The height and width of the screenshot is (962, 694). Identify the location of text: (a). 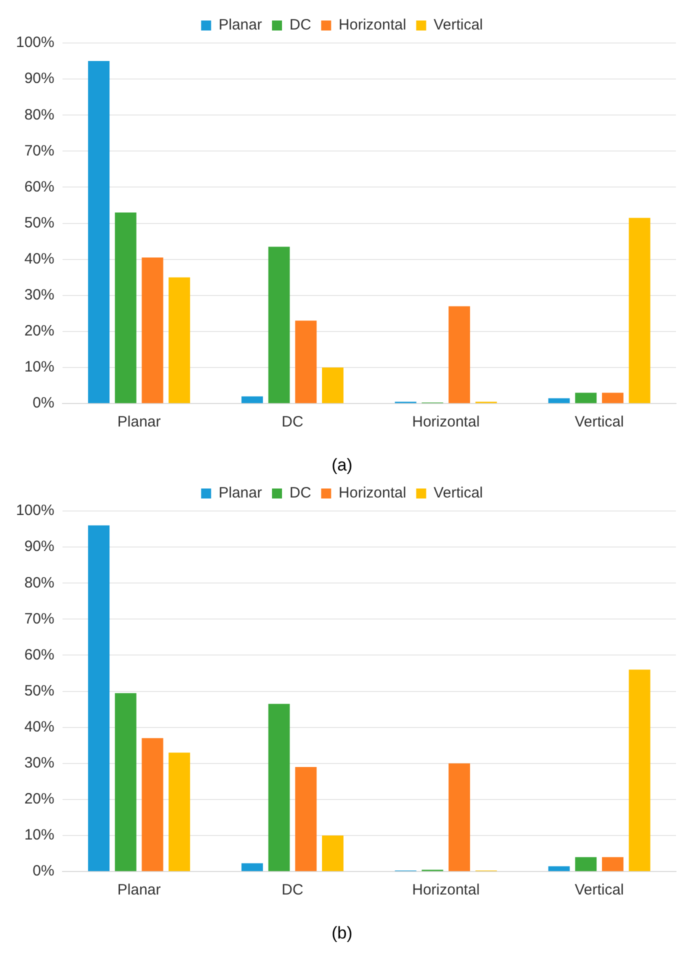
(342, 464).